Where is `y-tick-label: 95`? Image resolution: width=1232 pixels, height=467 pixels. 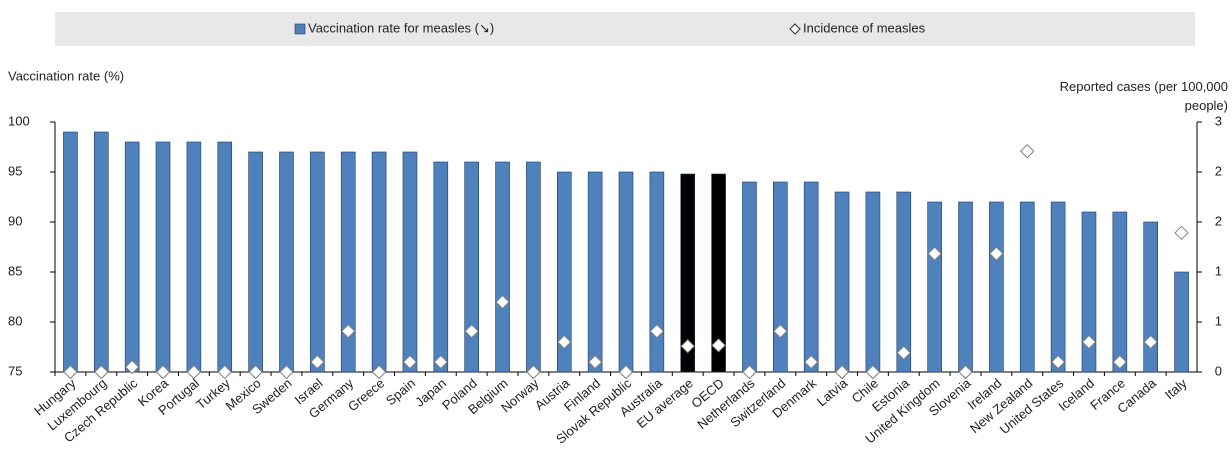 y-tick-label: 95 is located at coordinates (15, 170).